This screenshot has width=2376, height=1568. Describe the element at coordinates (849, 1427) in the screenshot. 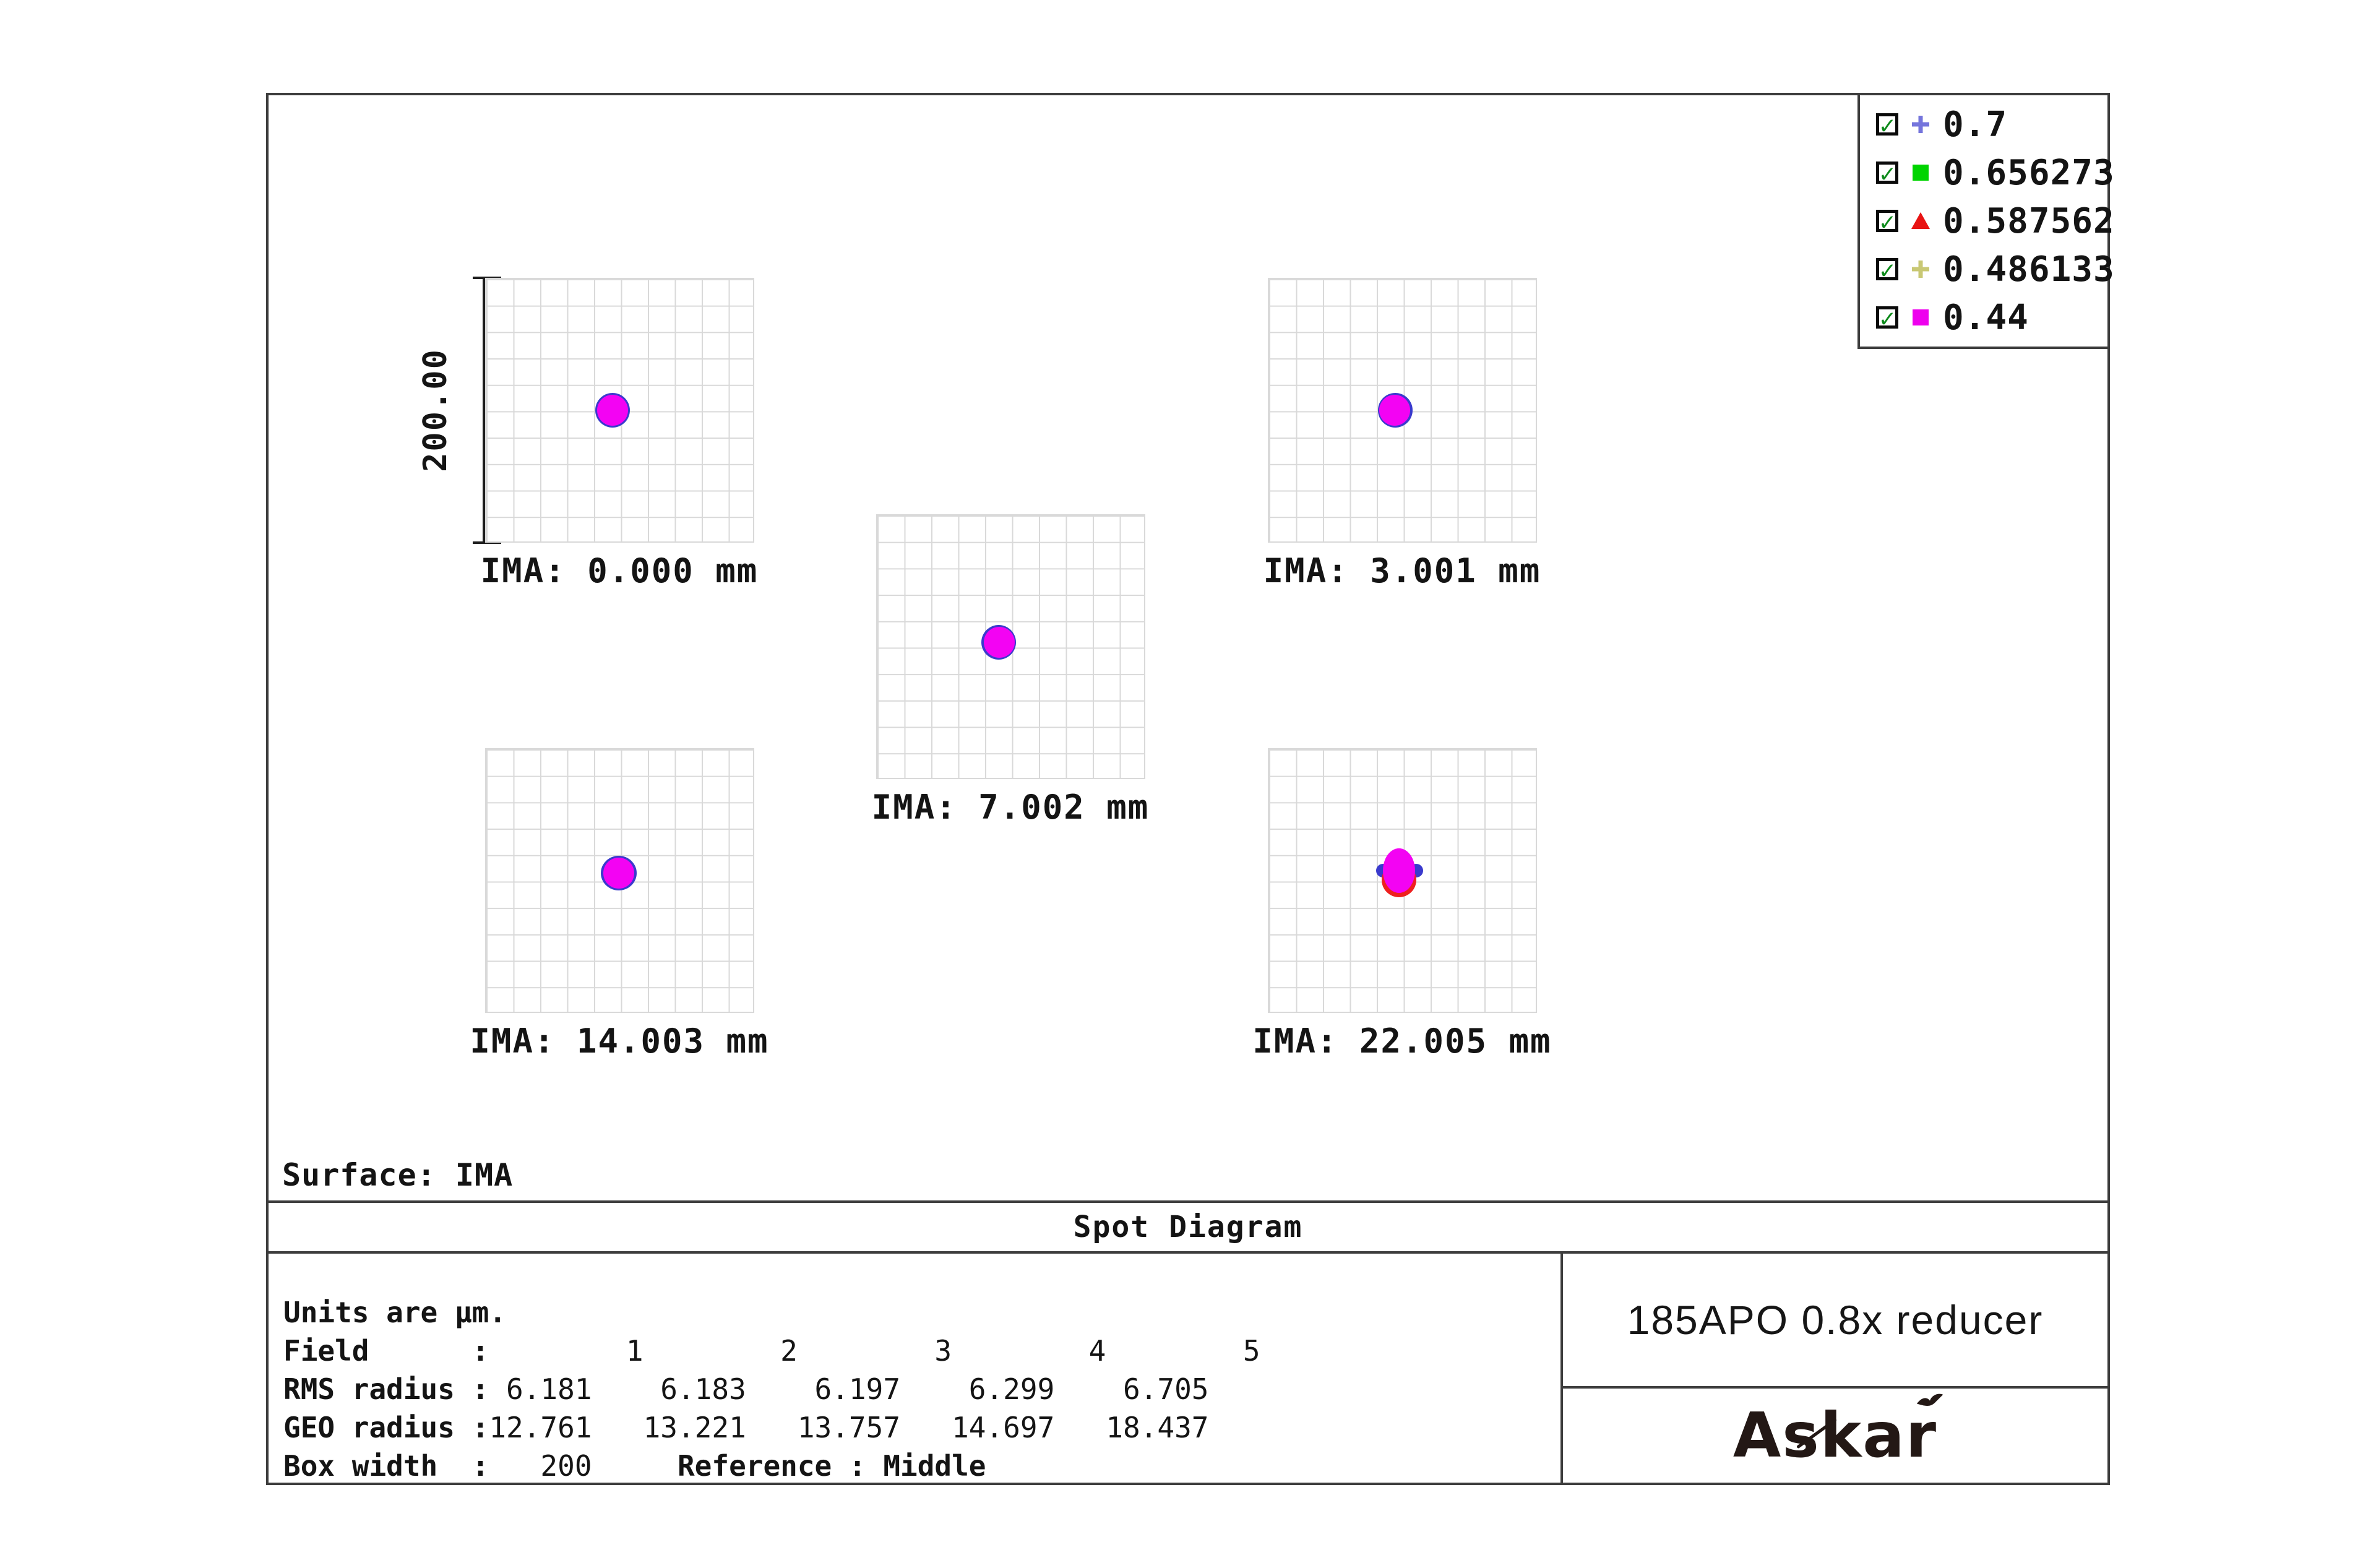

I see `geo-values: 12.761 13.221 13.757 14.697 18.437` at that location.